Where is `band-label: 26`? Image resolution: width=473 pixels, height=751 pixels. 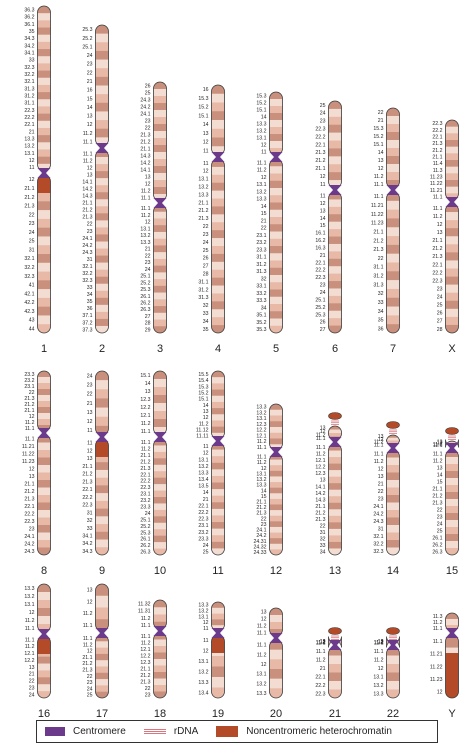
band-label: 26 is located at coordinates (440, 314).